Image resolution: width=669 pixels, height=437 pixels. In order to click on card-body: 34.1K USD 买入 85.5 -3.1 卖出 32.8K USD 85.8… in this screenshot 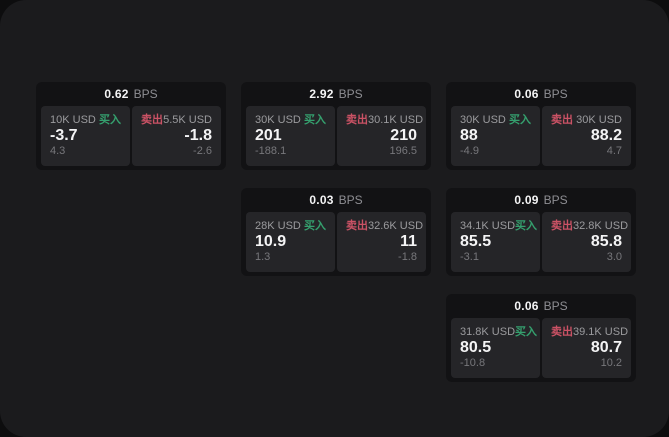, I will do `click(541, 244)`.